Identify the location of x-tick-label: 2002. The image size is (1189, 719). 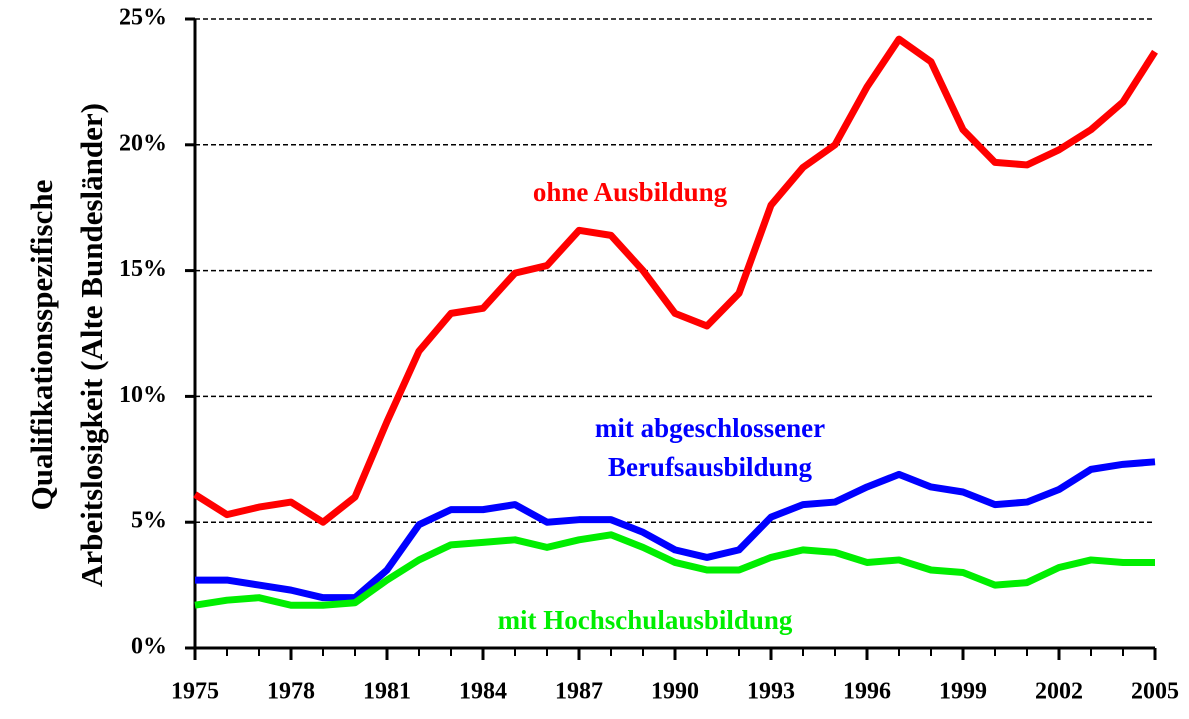
(1059, 692).